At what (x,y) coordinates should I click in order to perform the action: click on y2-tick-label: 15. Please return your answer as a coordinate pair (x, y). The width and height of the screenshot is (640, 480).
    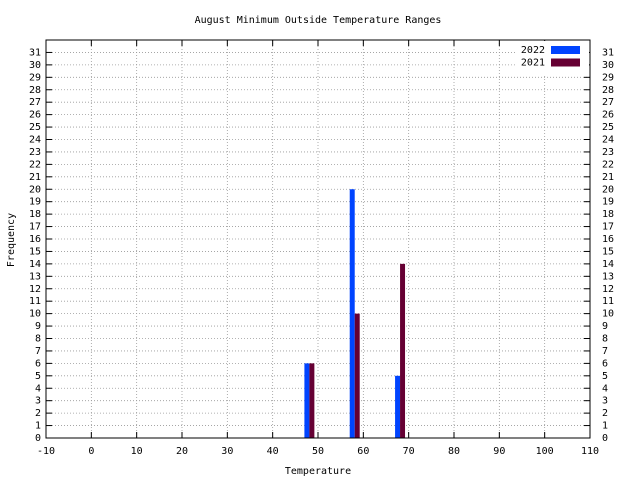
    Looking at the image, I should click on (608, 251).